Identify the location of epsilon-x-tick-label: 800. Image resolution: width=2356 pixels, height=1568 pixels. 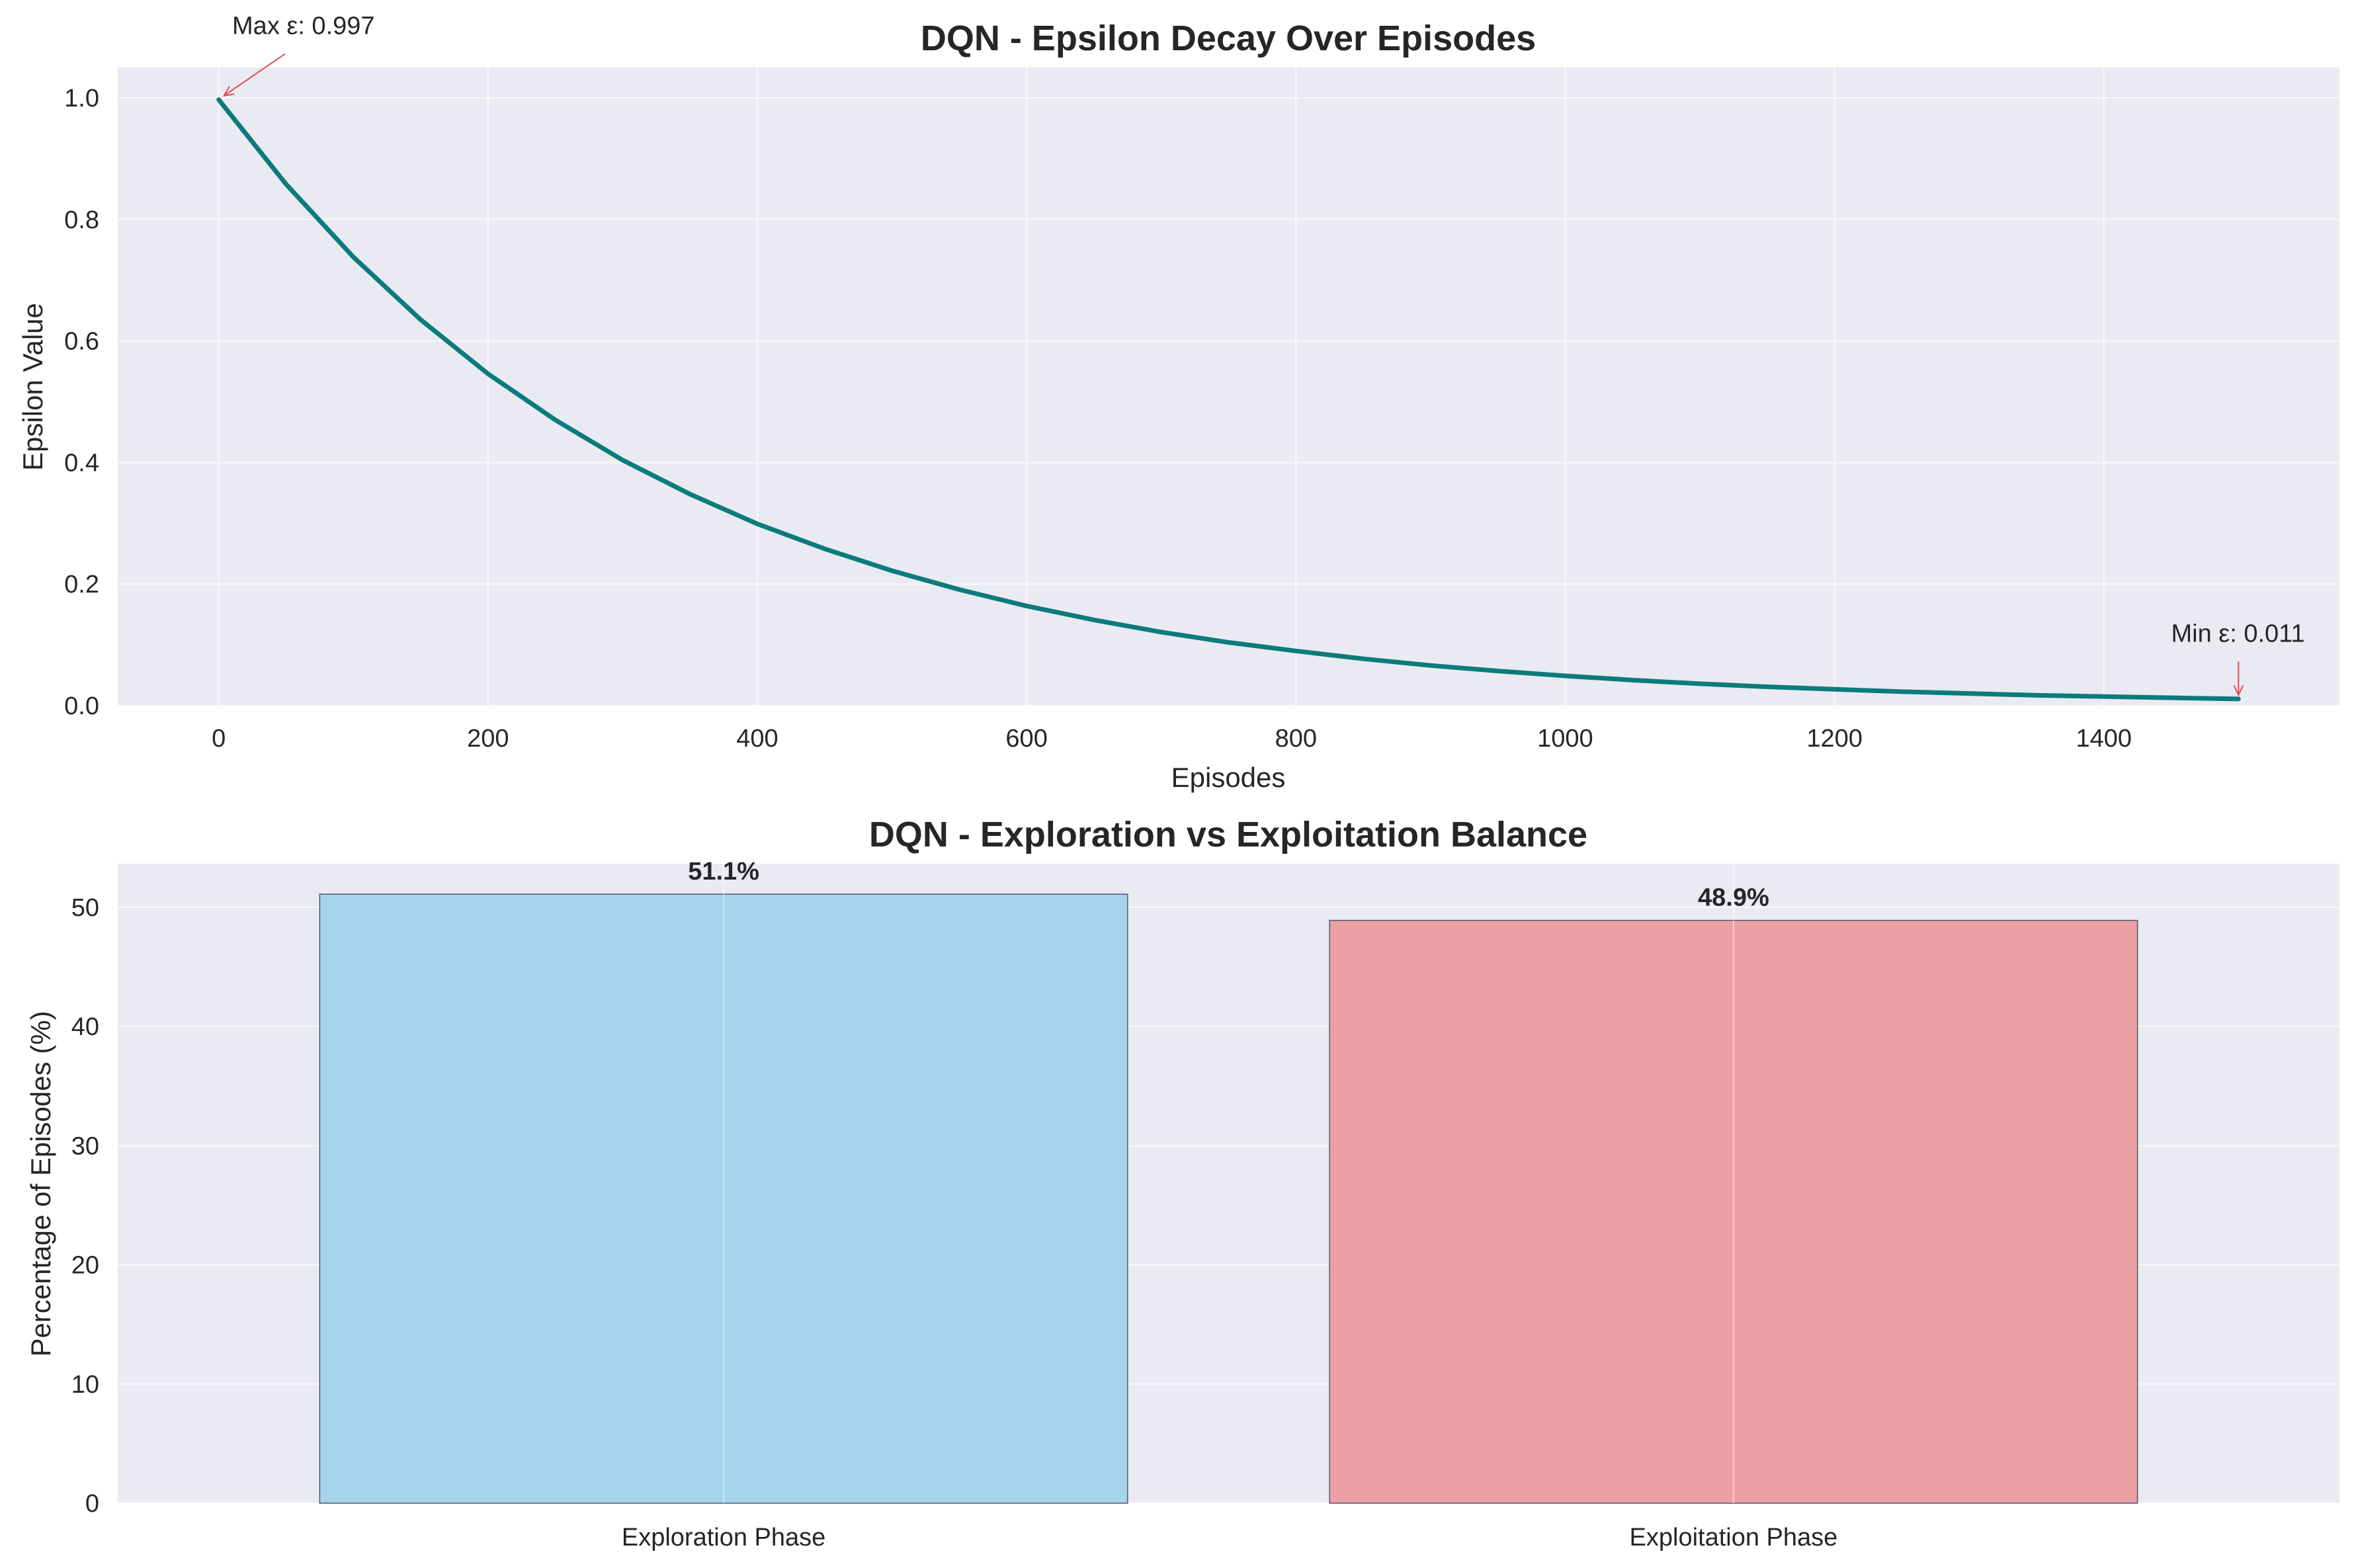
(1296, 739).